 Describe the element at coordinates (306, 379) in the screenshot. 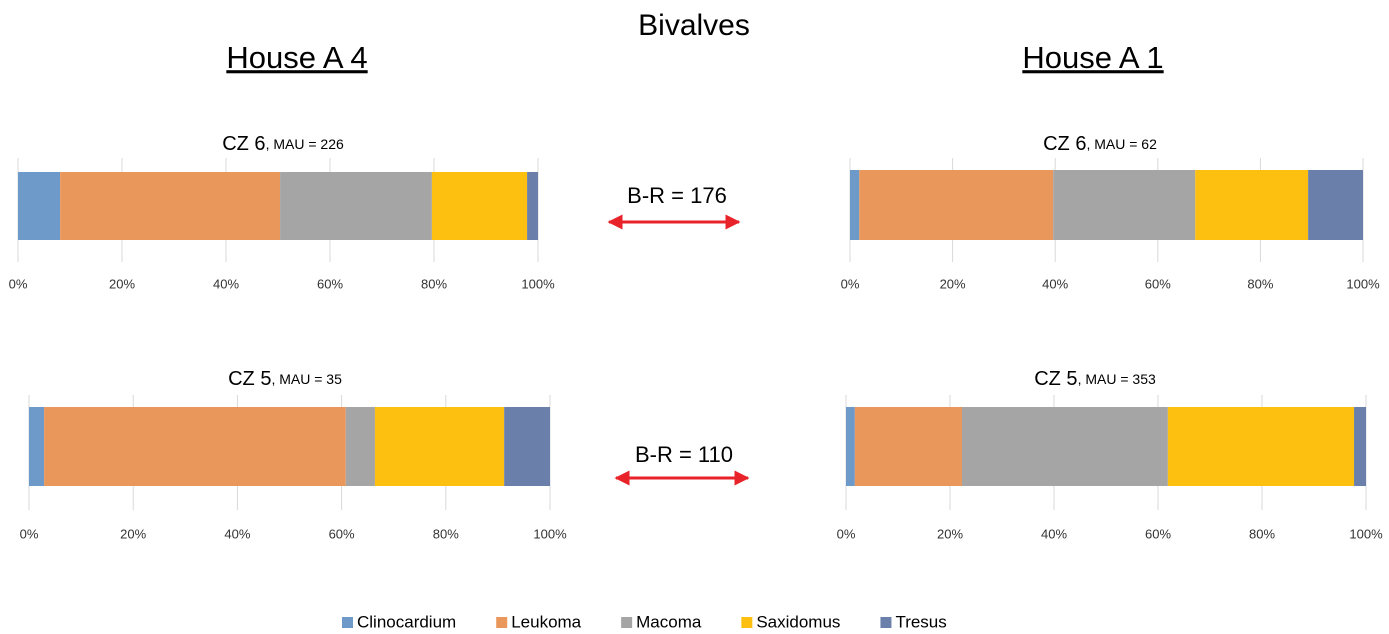

I see `chart-subtitle: , MAU = 35` at that location.